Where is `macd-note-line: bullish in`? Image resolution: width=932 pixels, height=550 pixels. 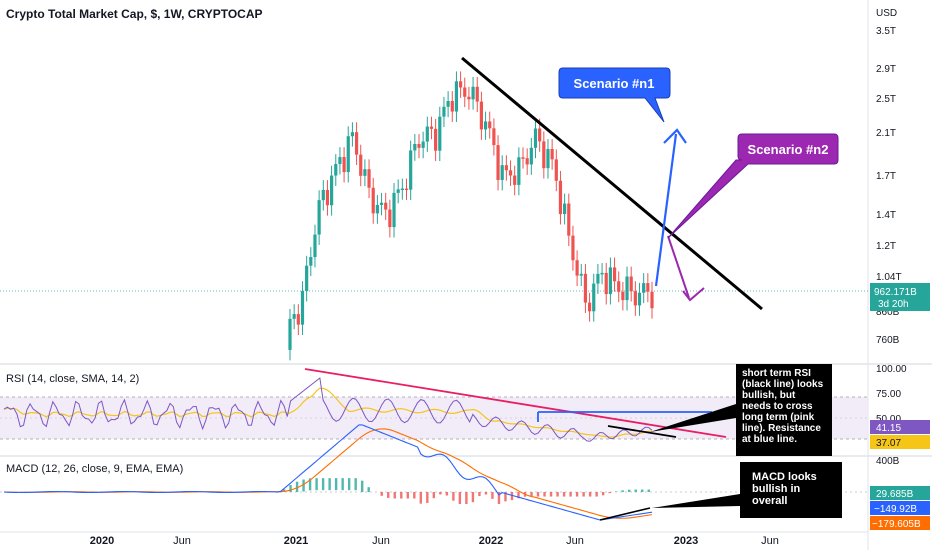
macd-note-line: bullish in is located at coordinates (776, 489).